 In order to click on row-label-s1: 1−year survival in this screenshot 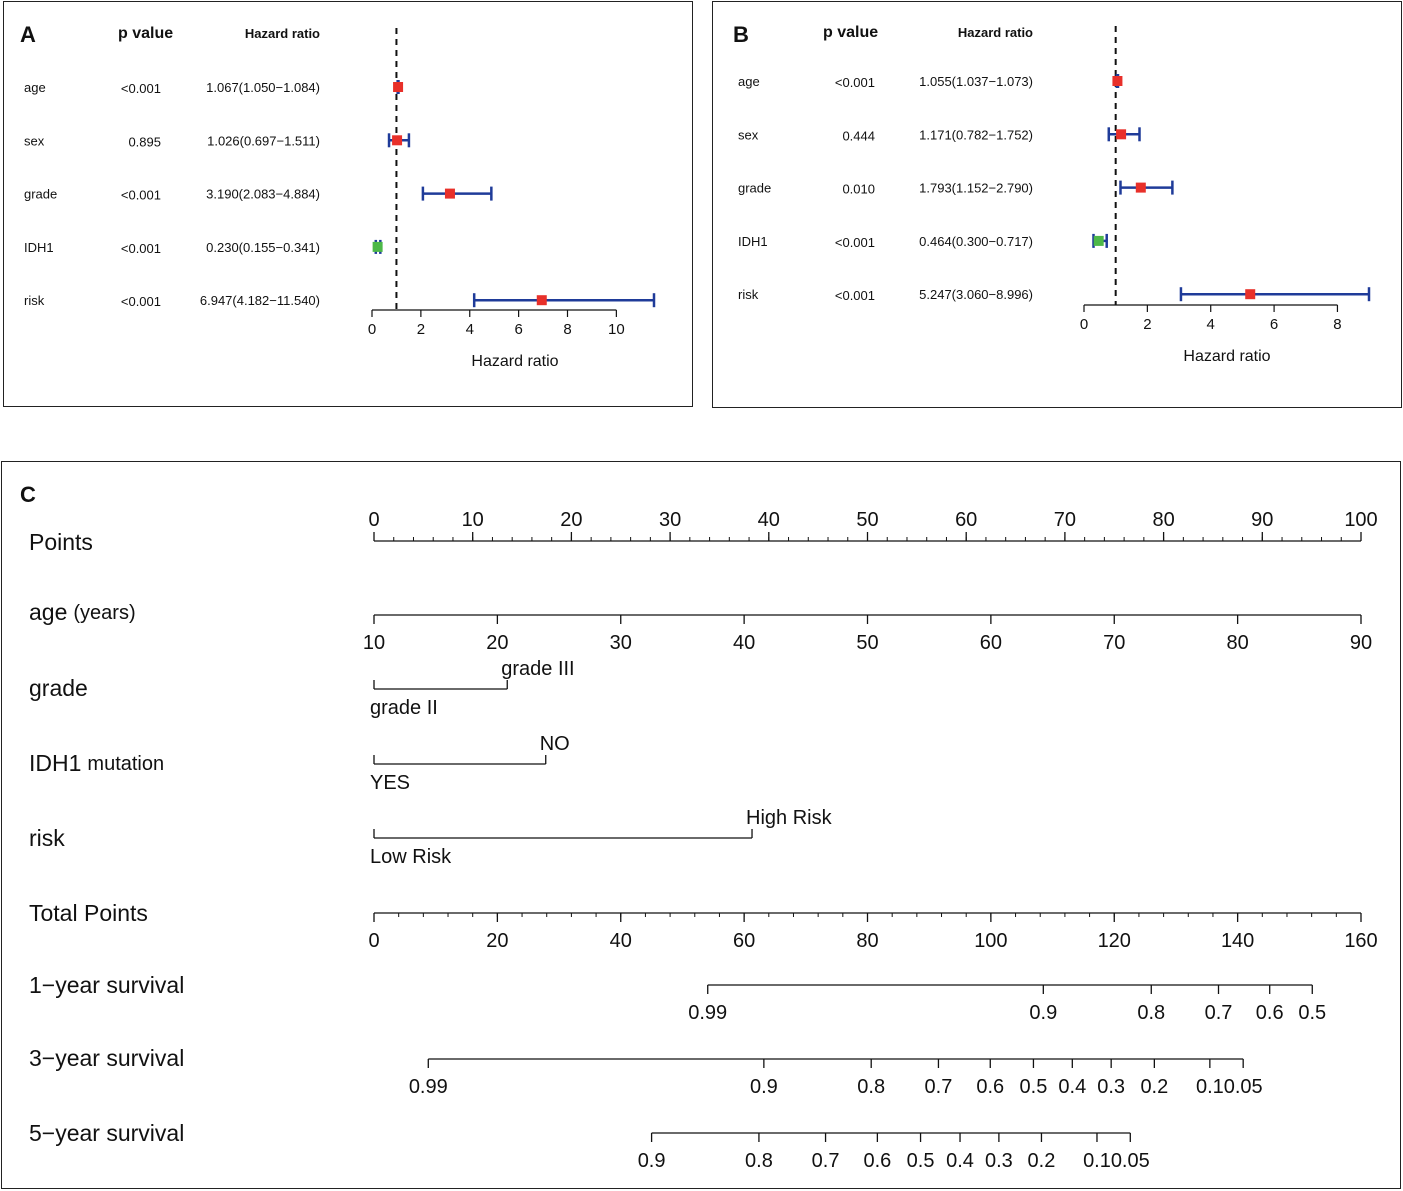, I will do `click(106, 985)`.